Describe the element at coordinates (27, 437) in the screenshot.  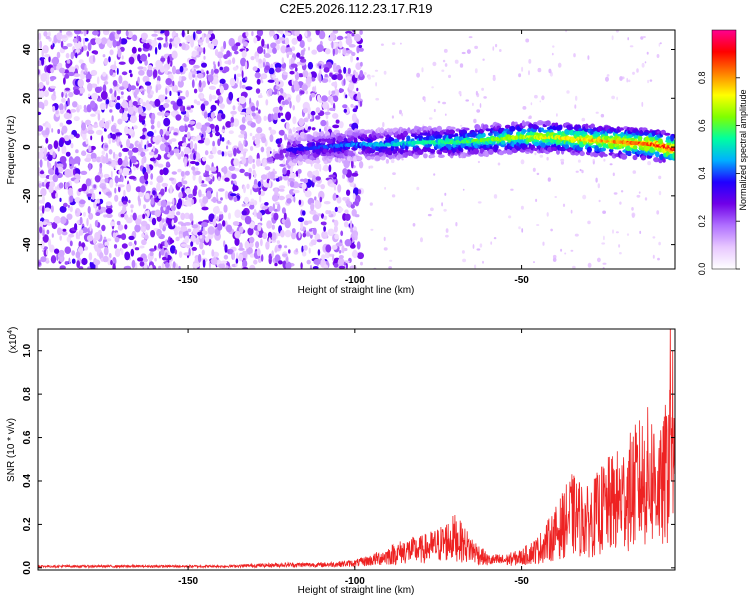
I see `y-tick-label: 0.6` at that location.